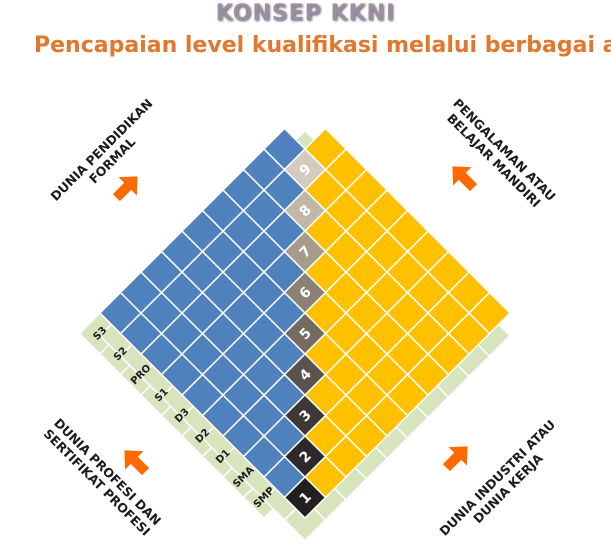 This screenshot has height=554, width=611. What do you see at coordinates (305, 13) in the screenshot?
I see `page-title: KONSEP KKNI` at bounding box center [305, 13].